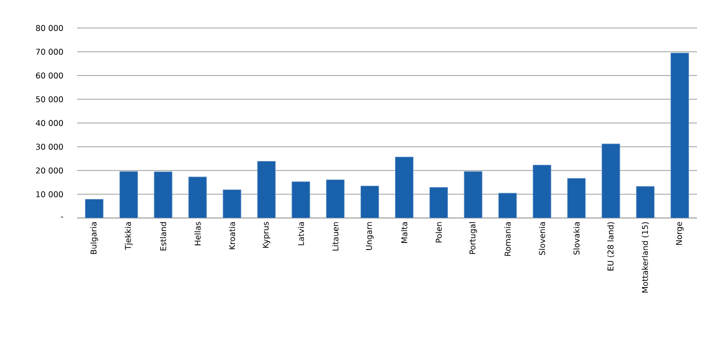 Image resolution: width=720 pixels, height=341 pixels. Describe the element at coordinates (49, 51) in the screenshot. I see `y-tick-label: 70 000` at that location.